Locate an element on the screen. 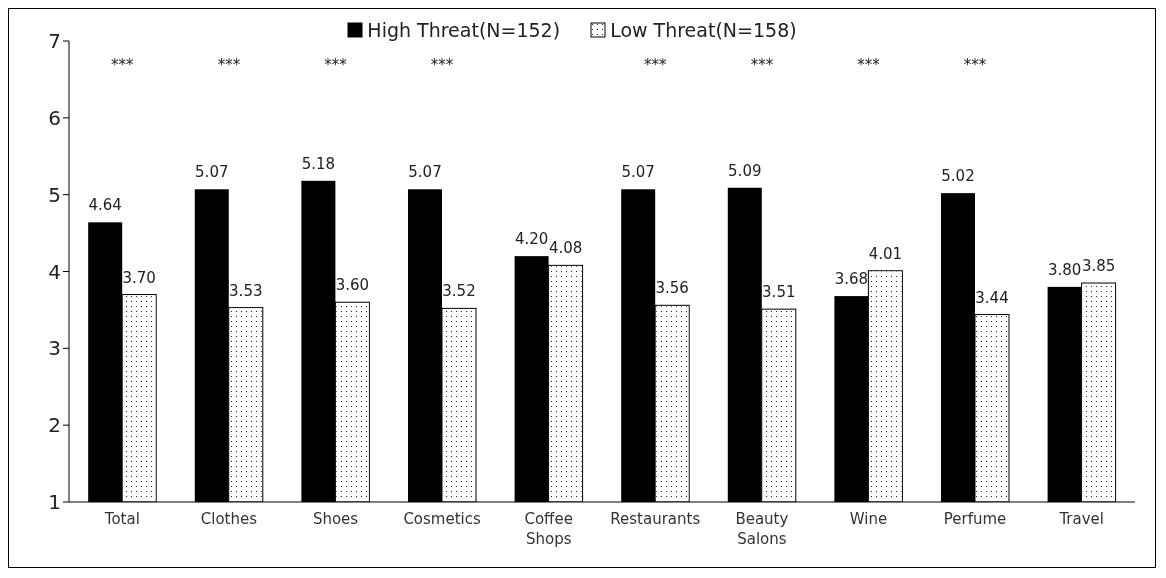  data-label: 3.44 is located at coordinates (992, 297).